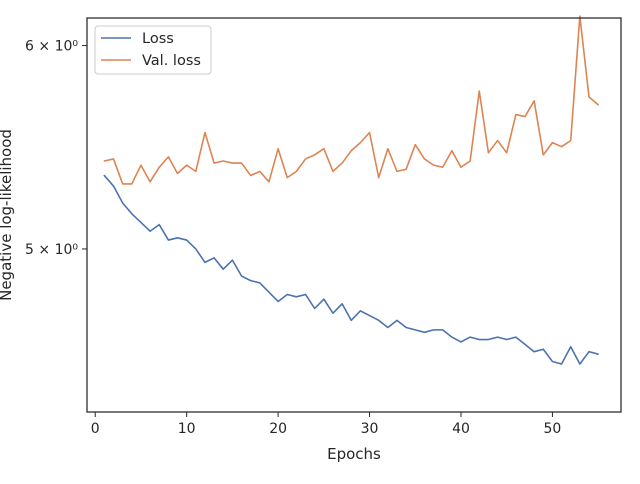  What do you see at coordinates (51, 47) in the screenshot?
I see `y-tick-label: 6 × 10⁰` at bounding box center [51, 47].